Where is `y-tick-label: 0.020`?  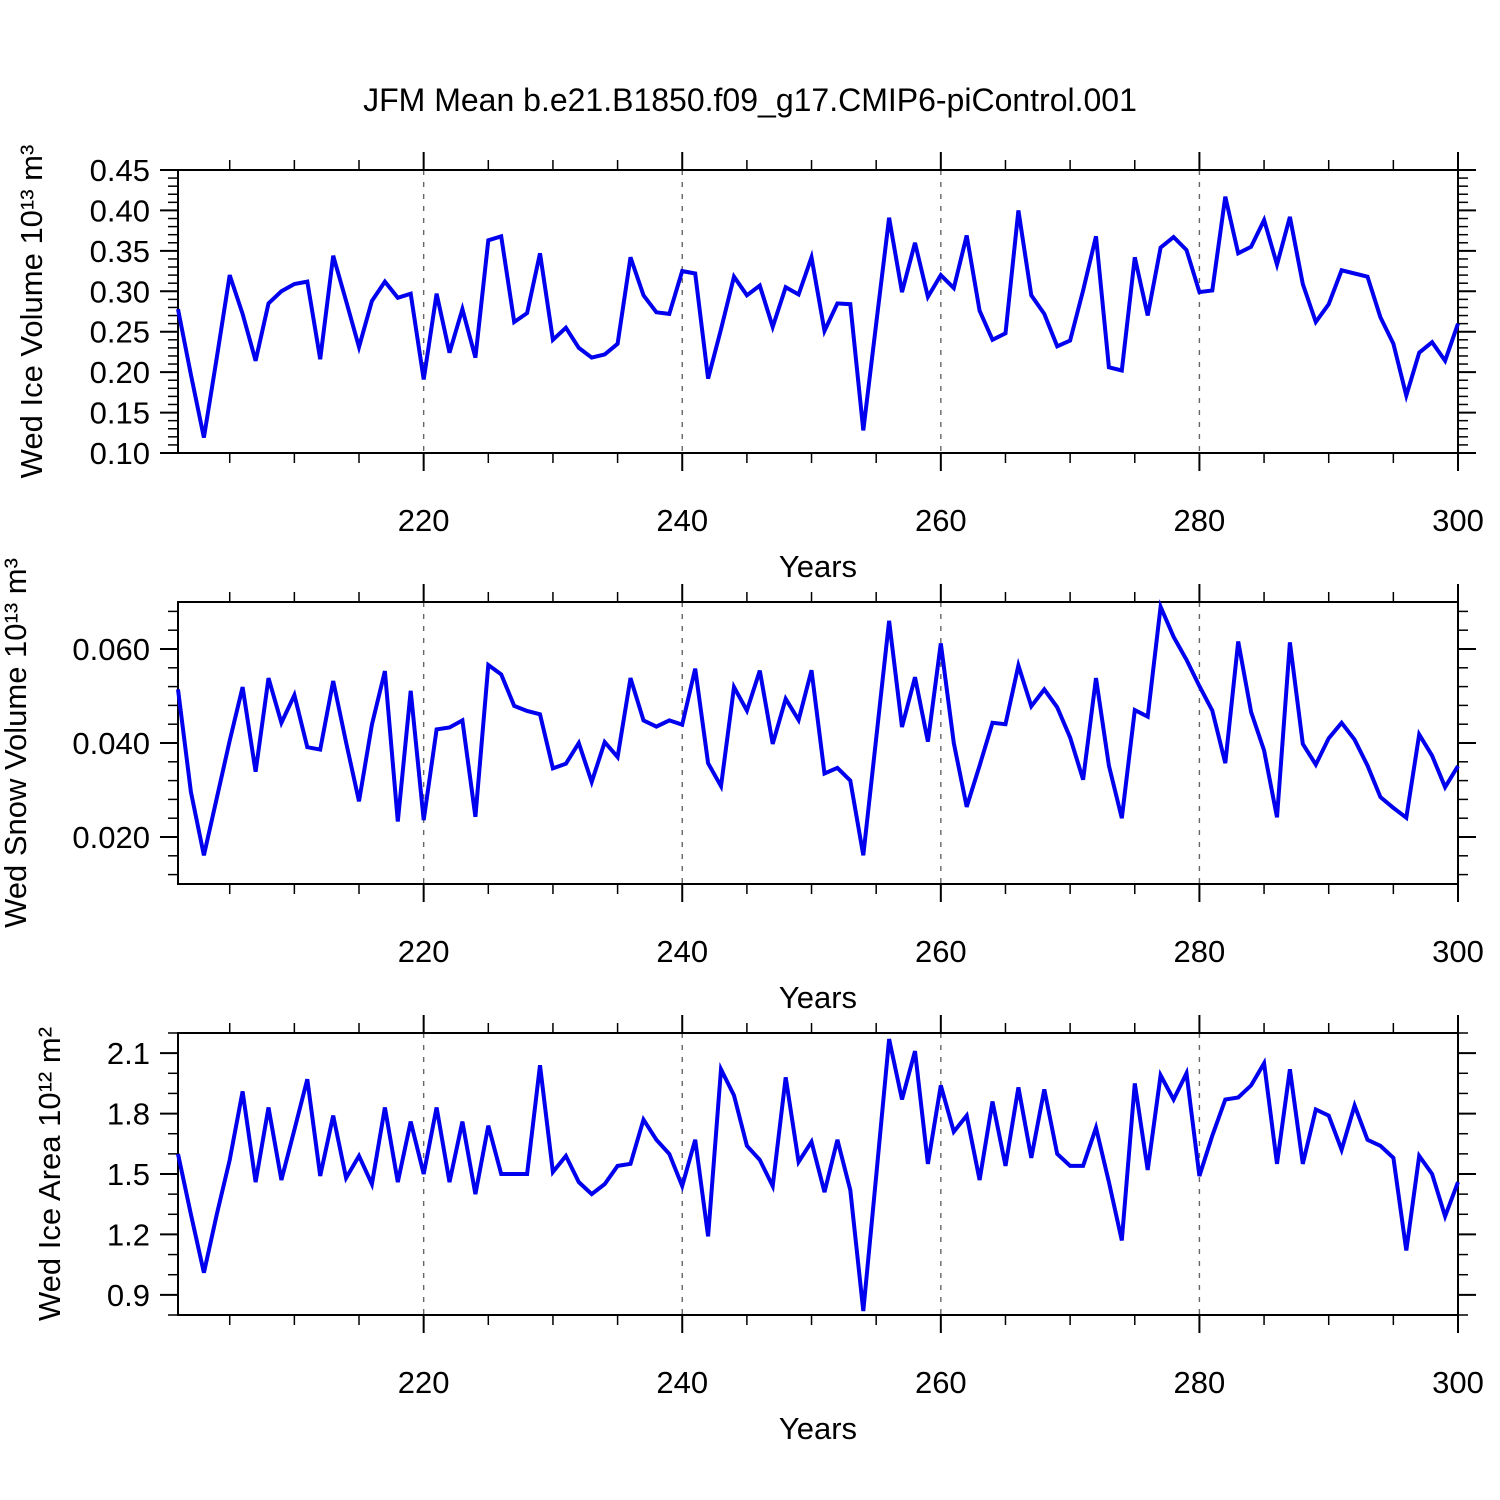
y-tick-label: 0.020 is located at coordinates (111, 837).